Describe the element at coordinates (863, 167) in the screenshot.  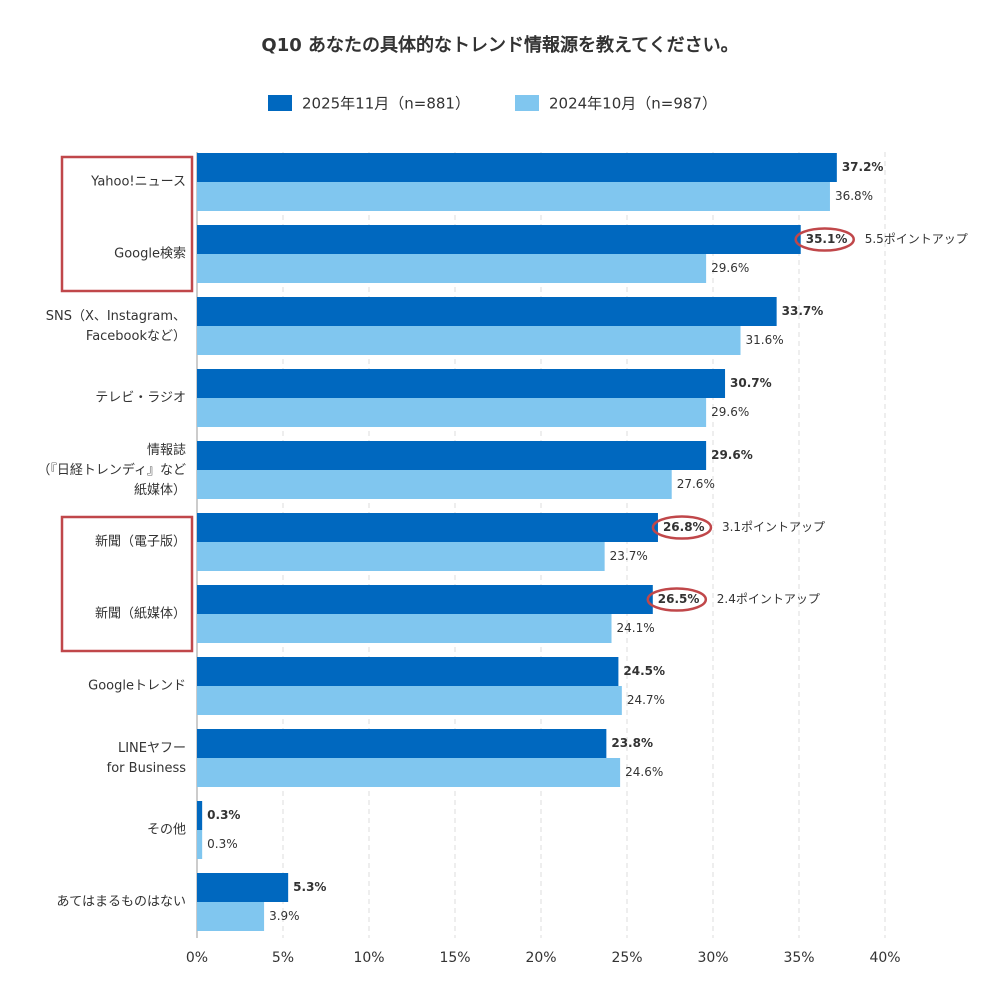
I see `value-label: 37.2%` at that location.